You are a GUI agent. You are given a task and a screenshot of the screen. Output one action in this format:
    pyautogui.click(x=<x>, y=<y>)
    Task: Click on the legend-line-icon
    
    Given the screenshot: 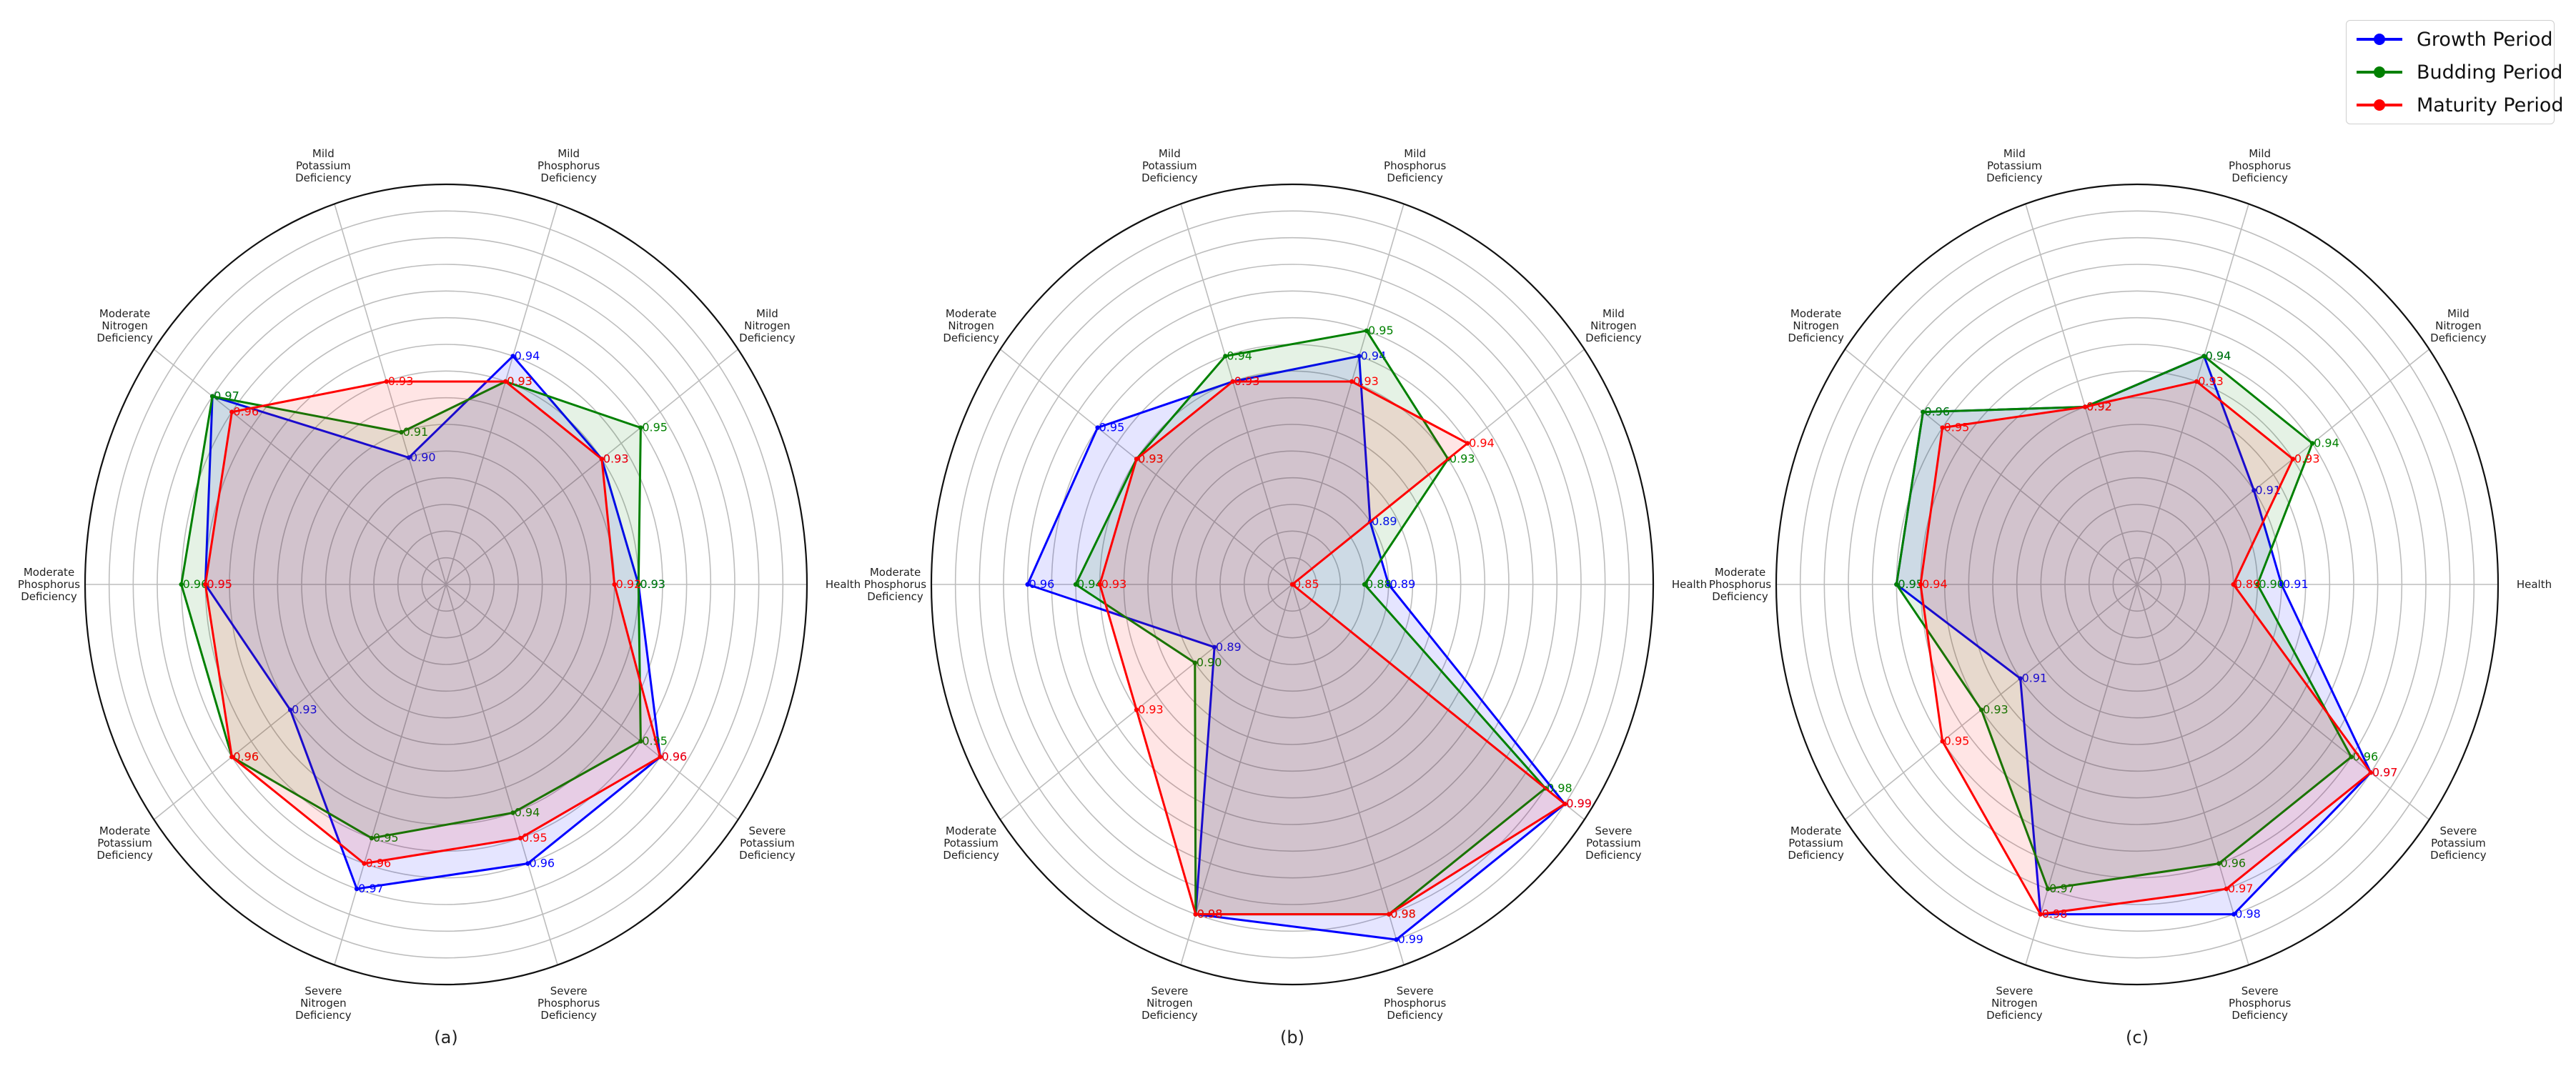 What is the action you would take?
    pyautogui.click(x=2380, y=105)
    